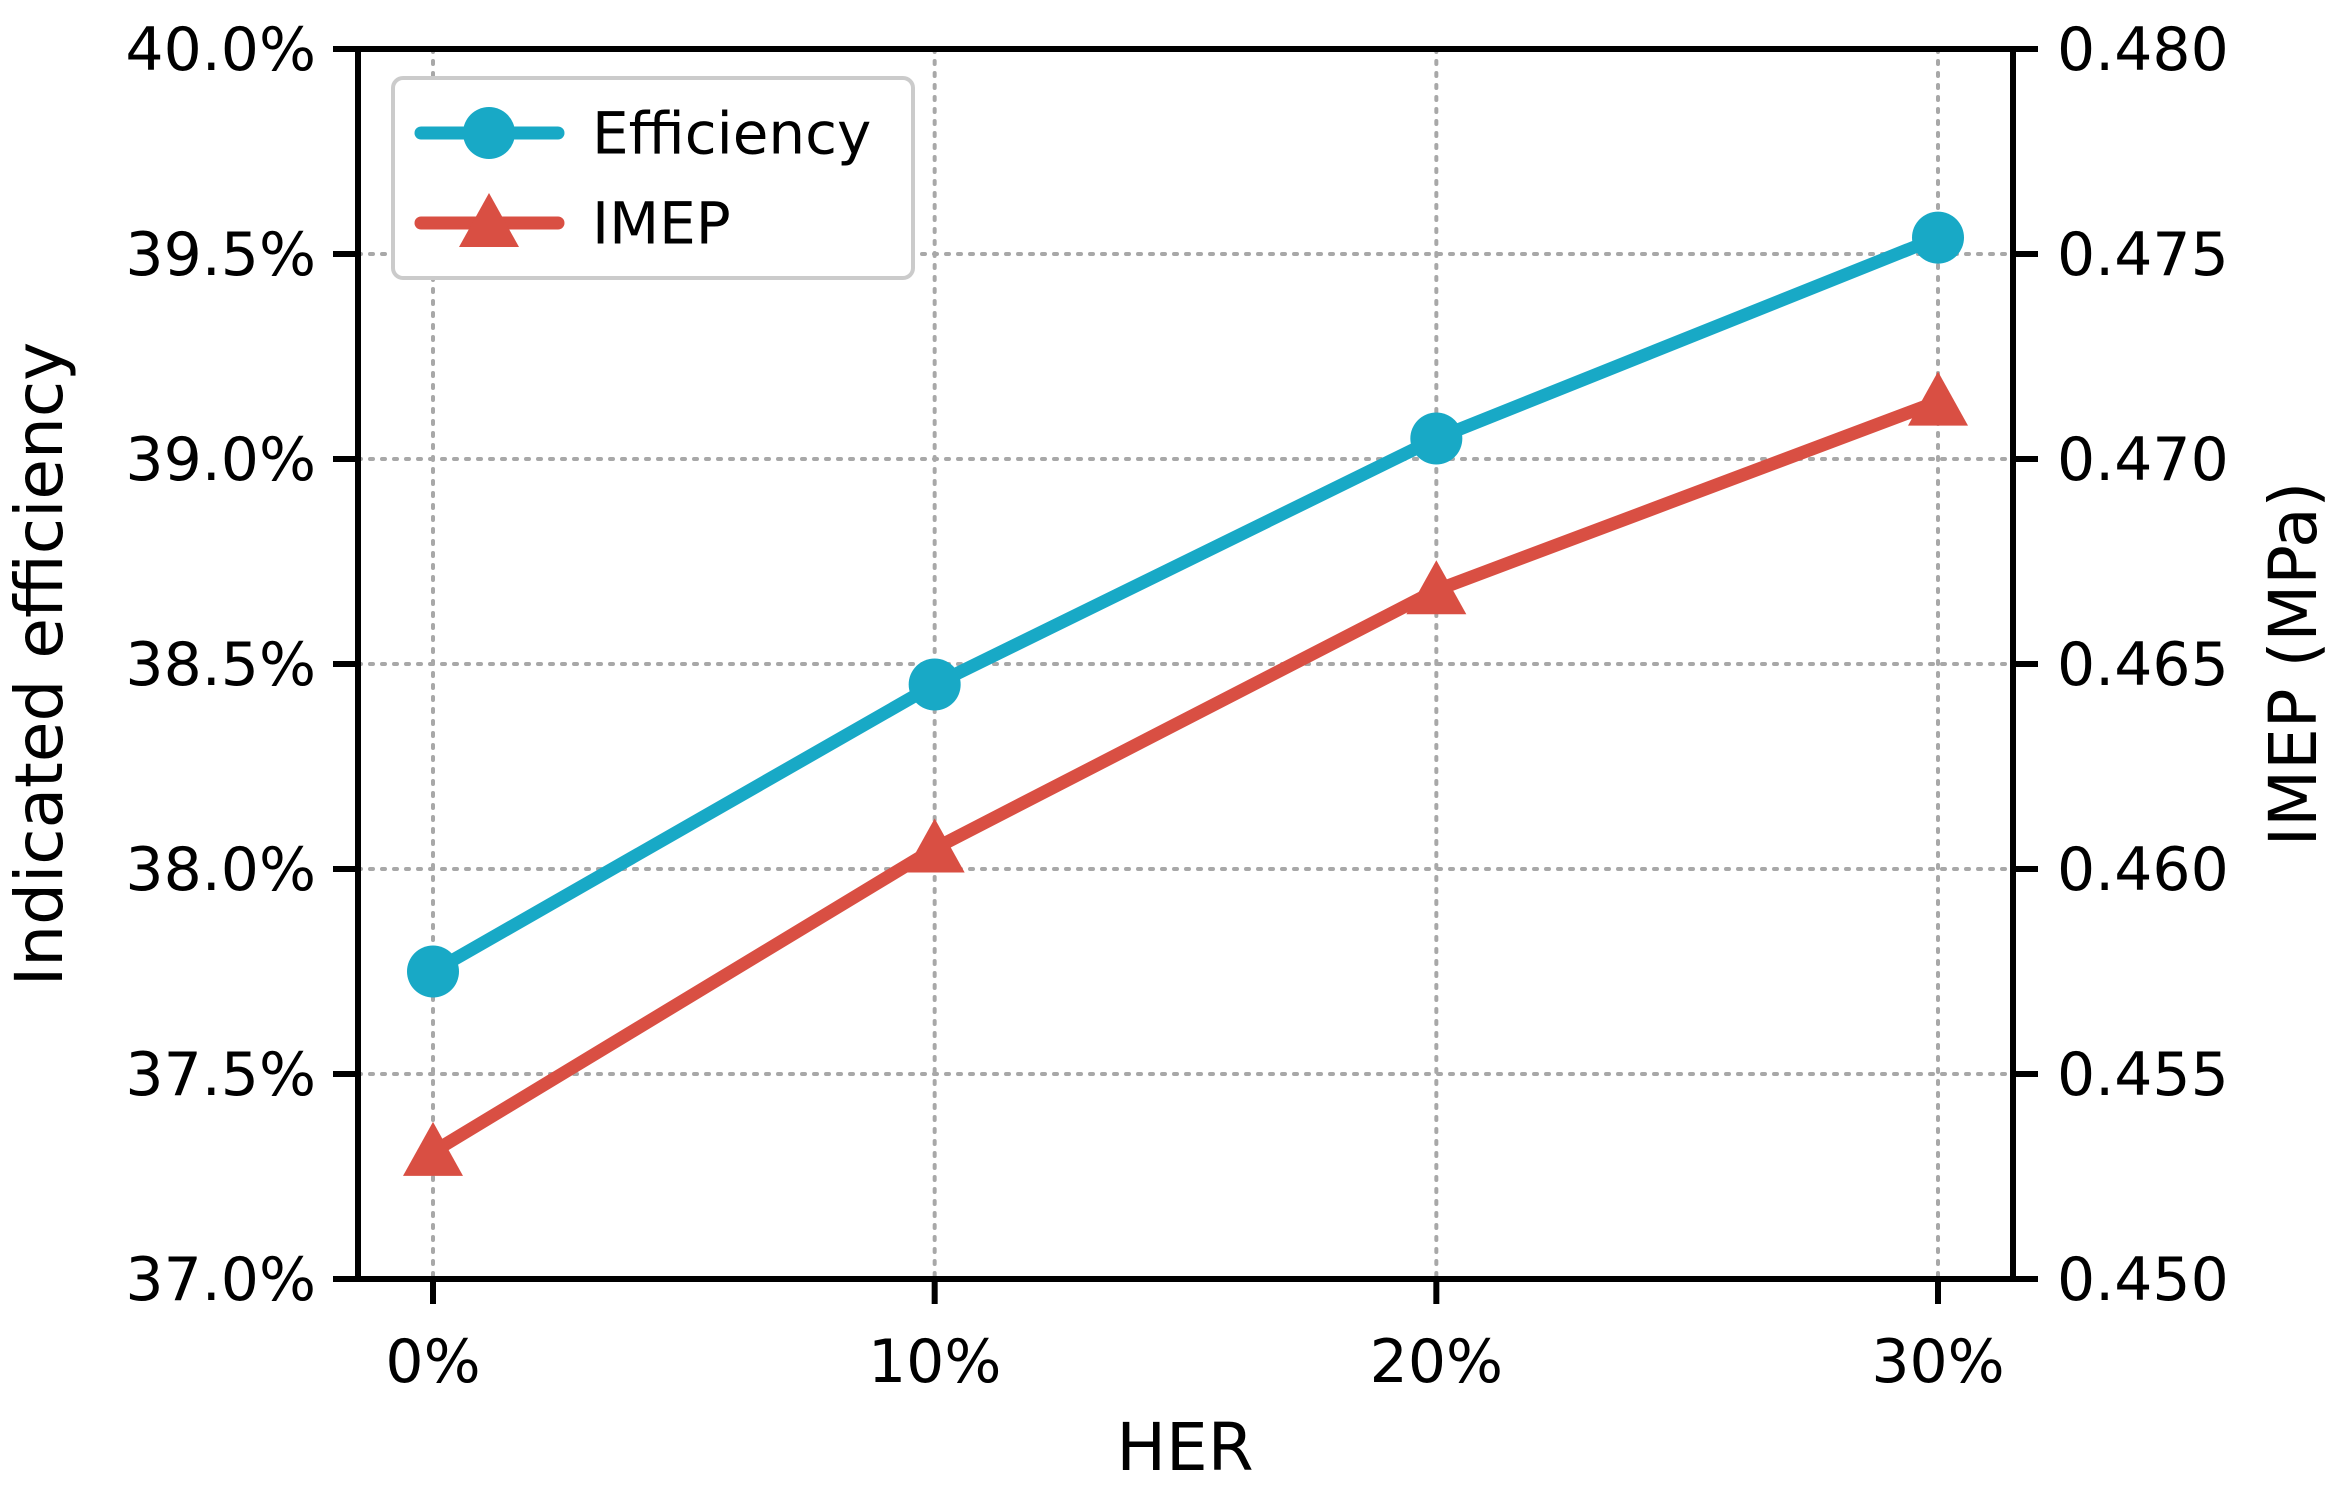 The height and width of the screenshot is (1511, 2352). Describe the element at coordinates (2143, 460) in the screenshot. I see `right-tick-label: 0.470` at that location.